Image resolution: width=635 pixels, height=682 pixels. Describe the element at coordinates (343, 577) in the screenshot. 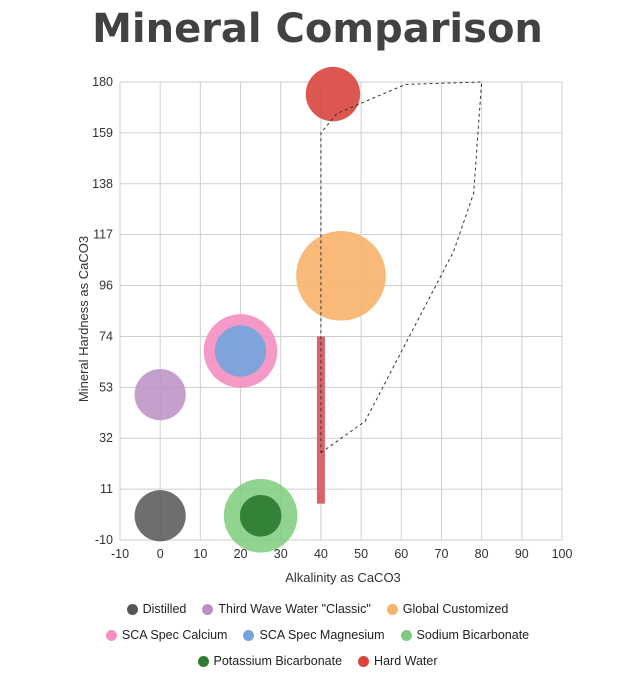

I see `x-axis-label: Alkalinity as CaCO3` at that location.